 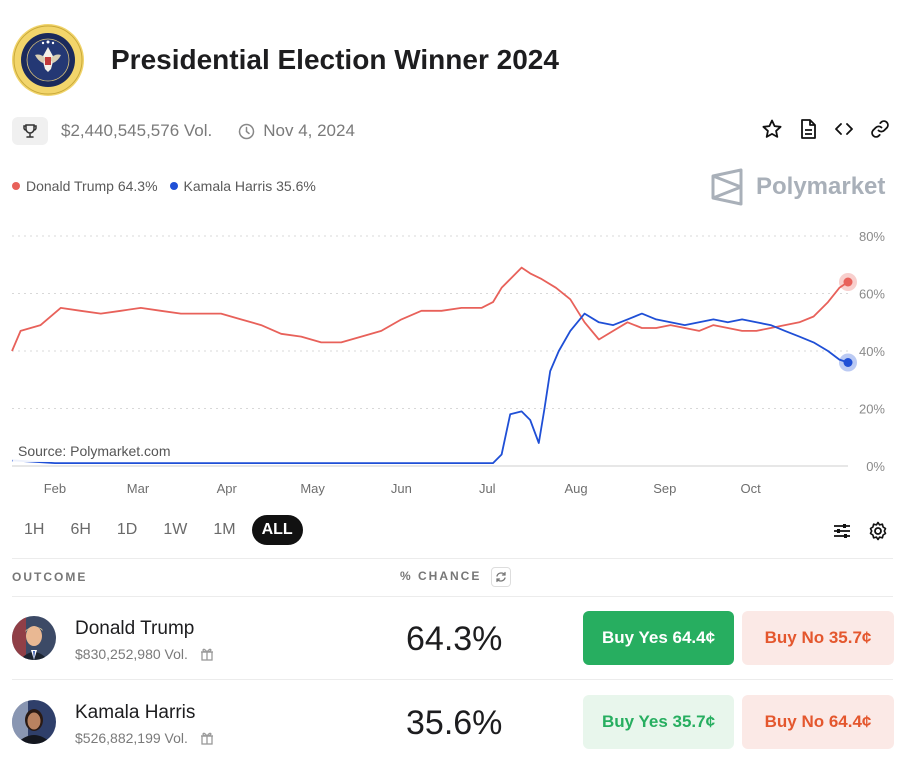 What do you see at coordinates (80, 529) in the screenshot?
I see `range-6h: 6H` at bounding box center [80, 529].